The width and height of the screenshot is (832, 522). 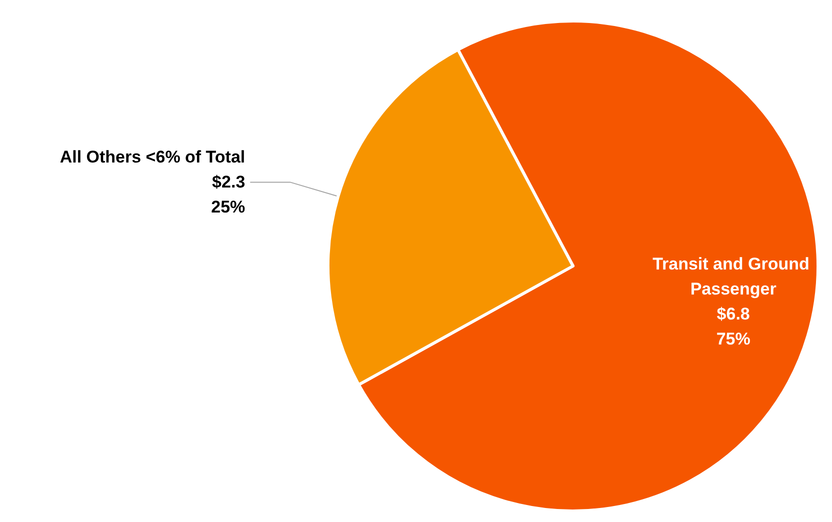 What do you see at coordinates (733, 326) in the screenshot?
I see `data-label: $6.8 75%` at bounding box center [733, 326].